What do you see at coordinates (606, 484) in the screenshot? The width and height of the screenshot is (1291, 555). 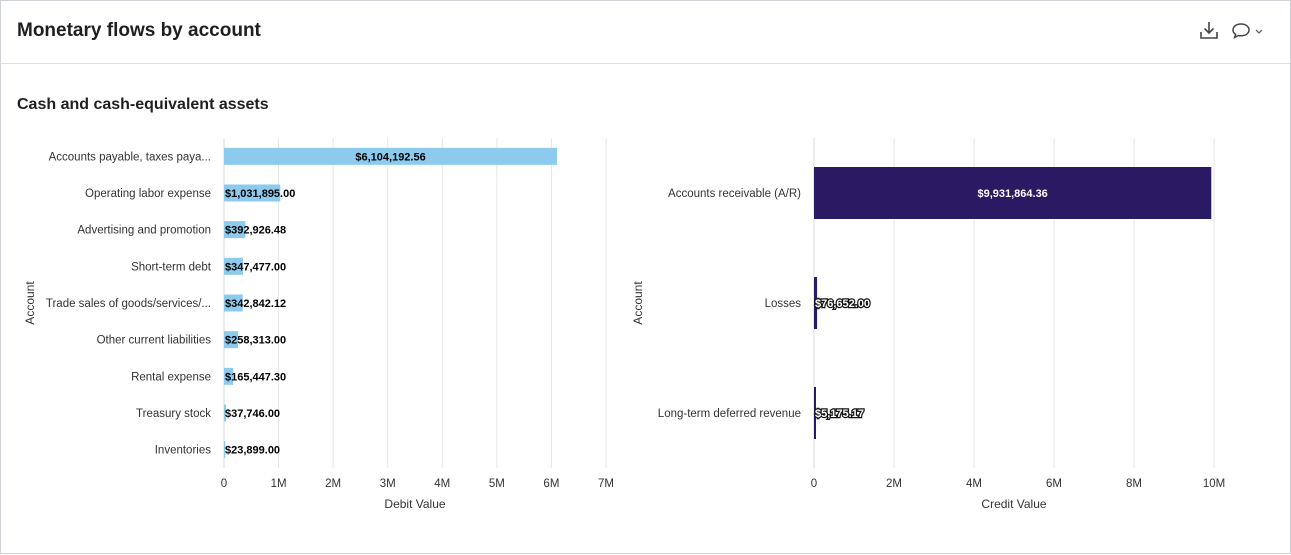 I see `x-tick-label: 7M` at bounding box center [606, 484].